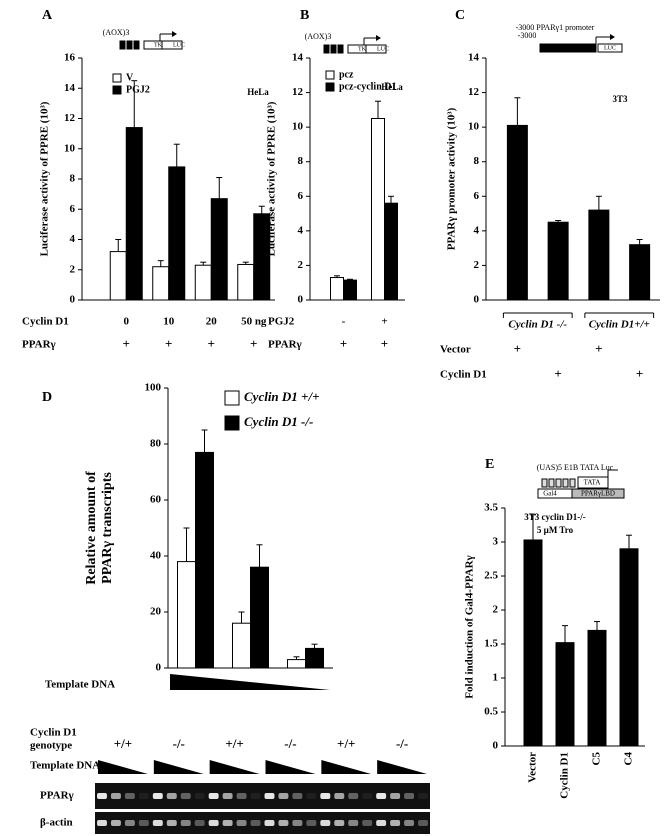 The image size is (664, 836). Describe the element at coordinates (463, 375) in the screenshot. I see `row-label: Cyclin D1` at that location.